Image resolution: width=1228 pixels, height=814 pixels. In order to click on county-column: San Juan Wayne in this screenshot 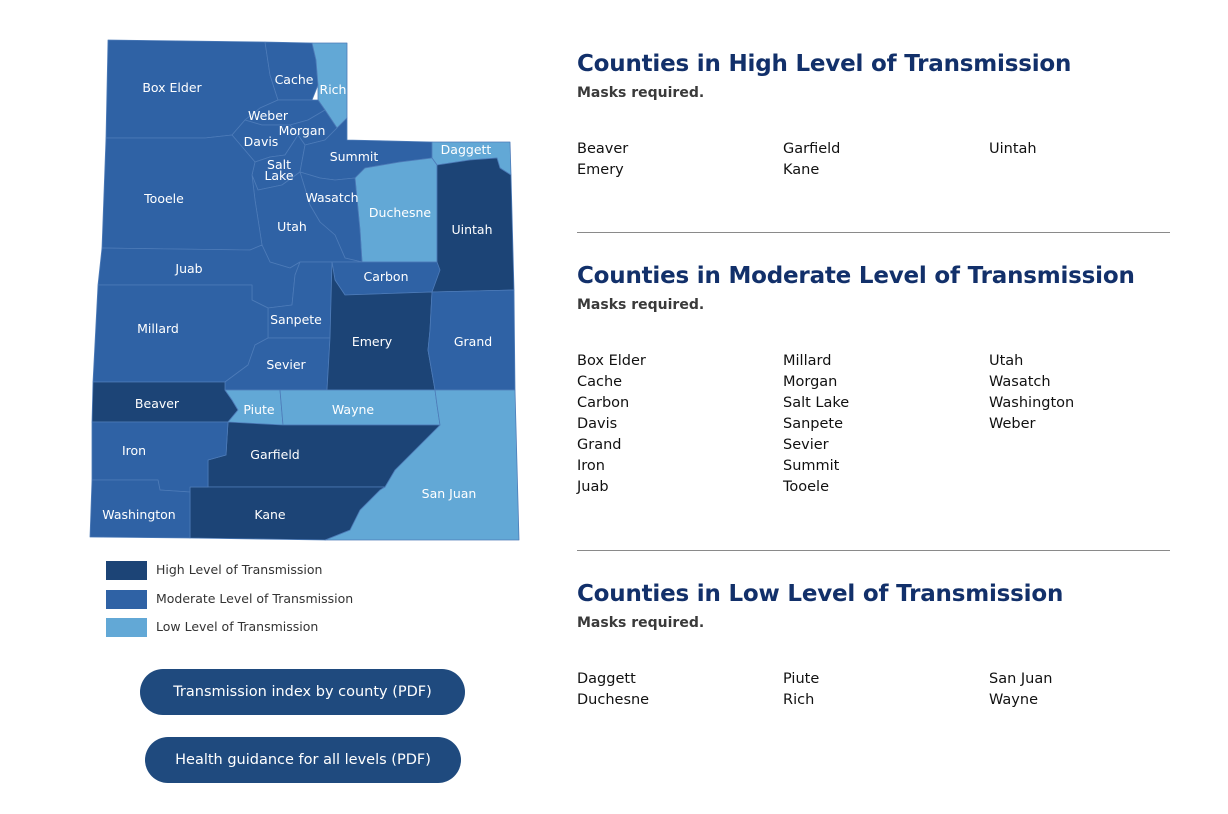, I will do `click(1020, 690)`.